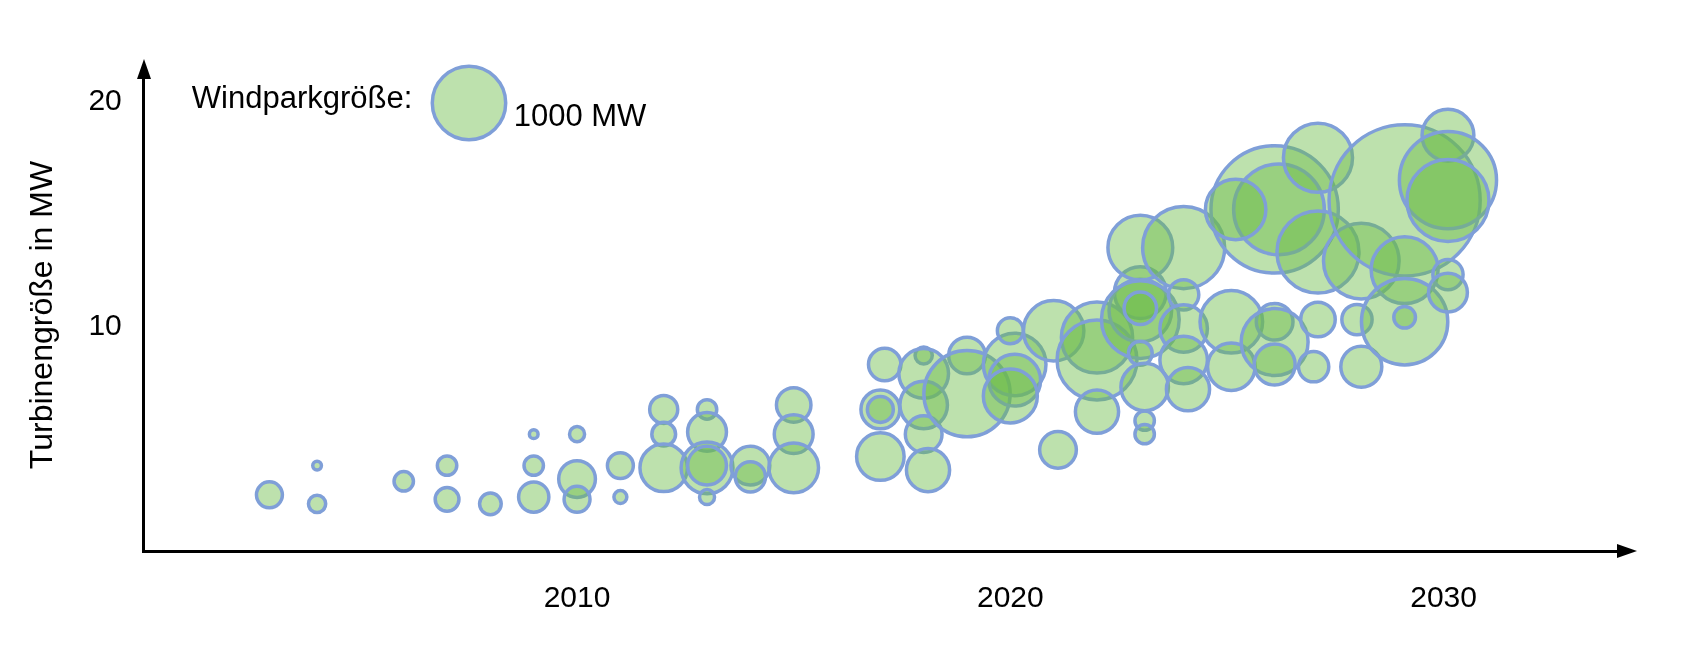 Image resolution: width=1696 pixels, height=649 pixels. What do you see at coordinates (1010, 597) in the screenshot?
I see `x-tick-label: 2020` at bounding box center [1010, 597].